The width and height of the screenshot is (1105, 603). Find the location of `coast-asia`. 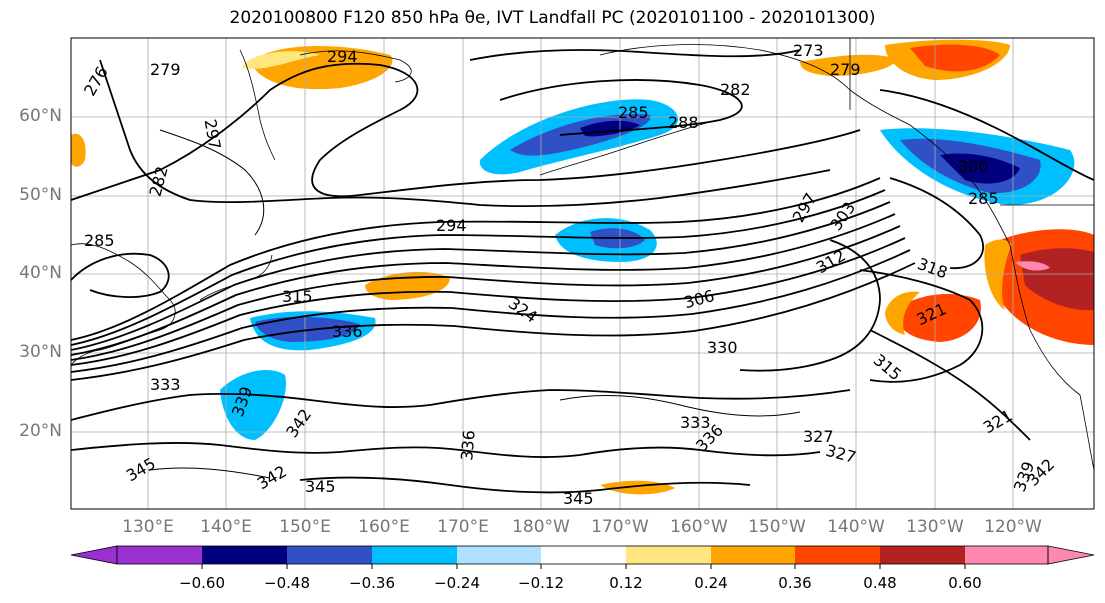

coast-asia is located at coordinates (123, 304).